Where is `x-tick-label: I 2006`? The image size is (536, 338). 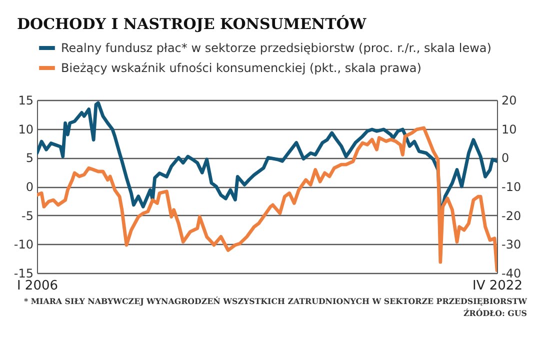
x-tick-label: I 2006 is located at coordinates (37, 286).